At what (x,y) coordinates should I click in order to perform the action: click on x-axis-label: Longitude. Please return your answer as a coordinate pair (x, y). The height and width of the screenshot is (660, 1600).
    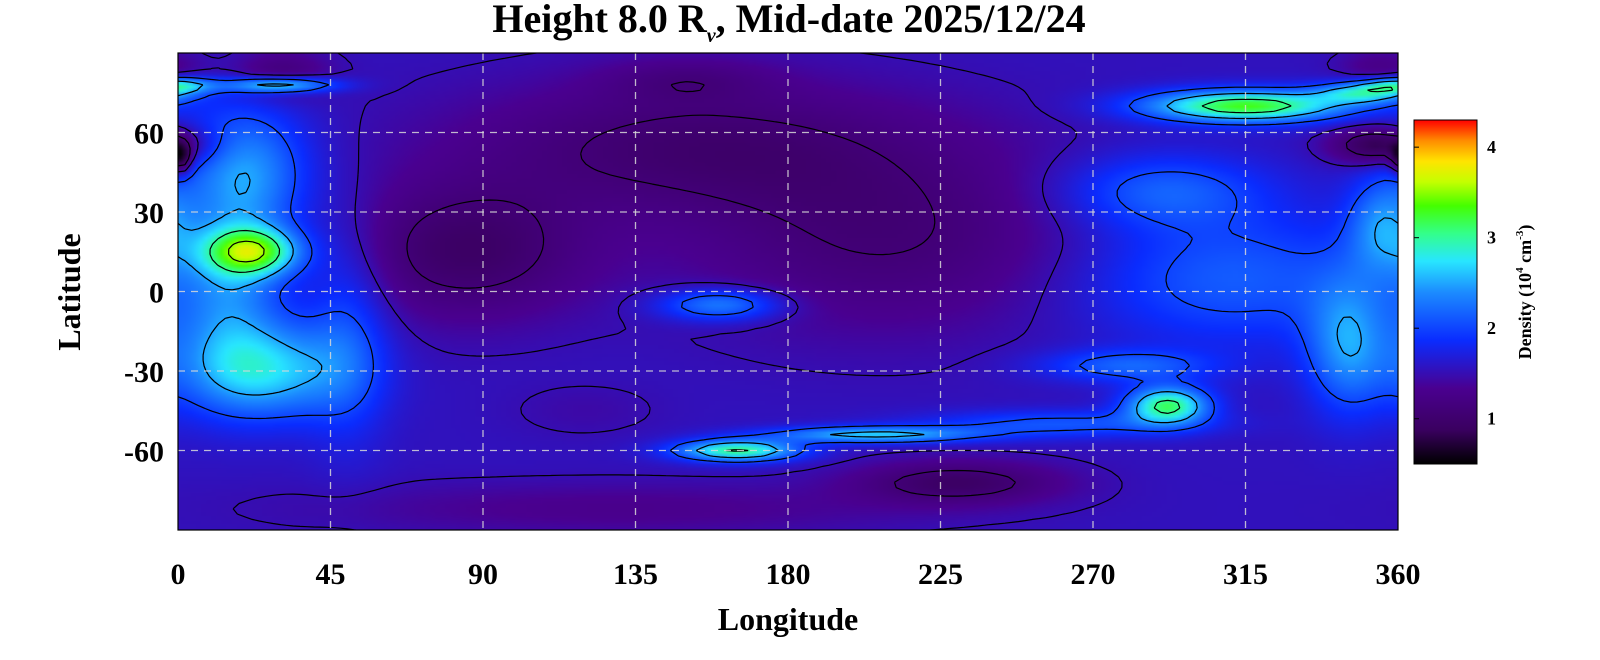
    Looking at the image, I should click on (788, 619).